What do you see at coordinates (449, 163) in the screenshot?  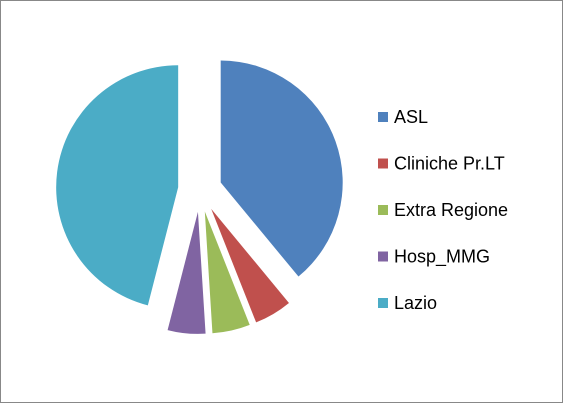 I see `legend-label: Cliniche Pr.LT` at bounding box center [449, 163].